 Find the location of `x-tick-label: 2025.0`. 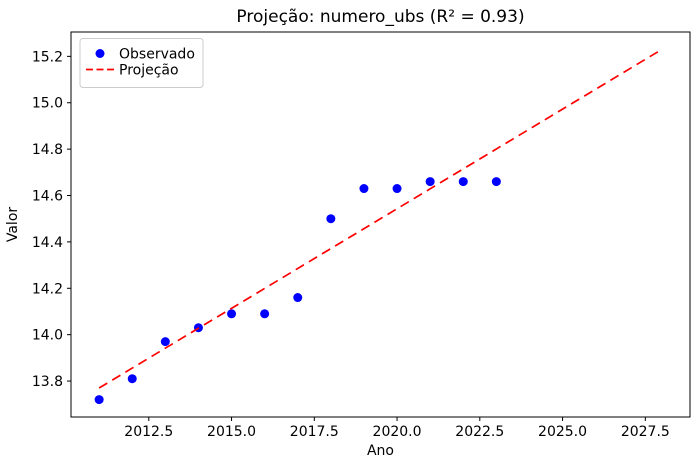

x-tick-label: 2025.0 is located at coordinates (562, 432).